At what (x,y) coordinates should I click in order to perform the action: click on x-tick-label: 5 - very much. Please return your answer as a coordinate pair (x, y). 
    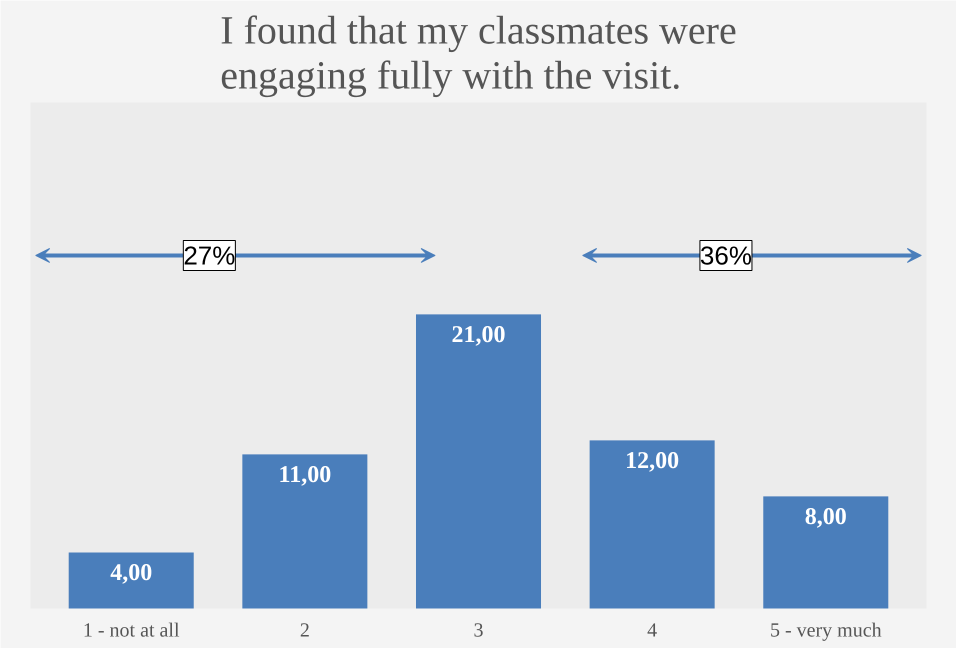
    Looking at the image, I should click on (826, 631).